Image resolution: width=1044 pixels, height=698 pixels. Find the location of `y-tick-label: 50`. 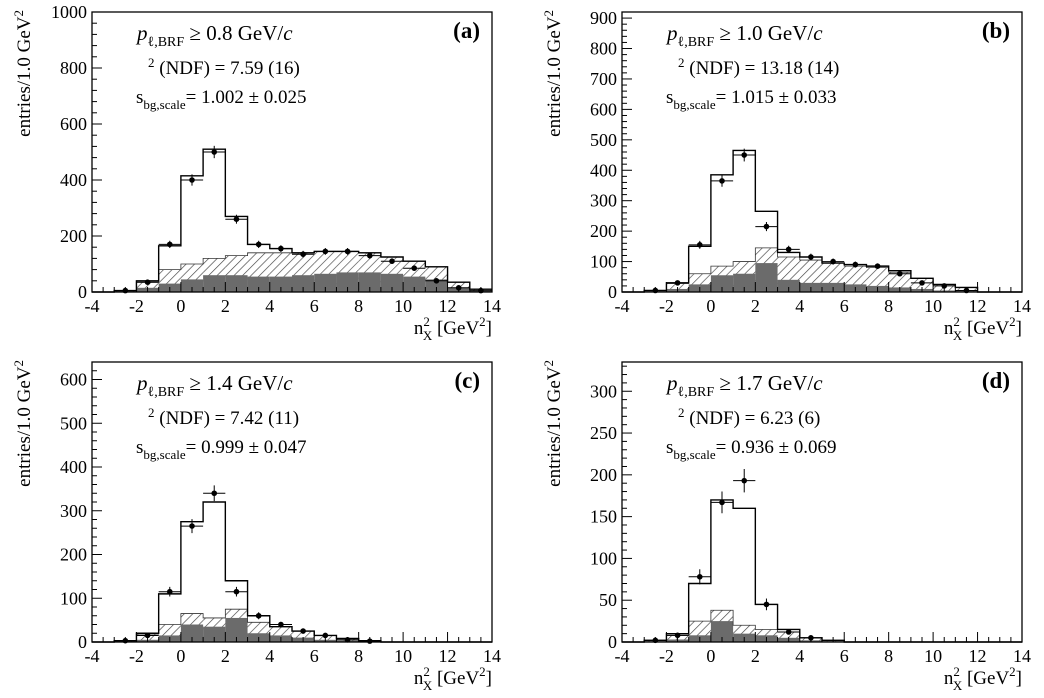

y-tick-label: 50 is located at coordinates (608, 600).